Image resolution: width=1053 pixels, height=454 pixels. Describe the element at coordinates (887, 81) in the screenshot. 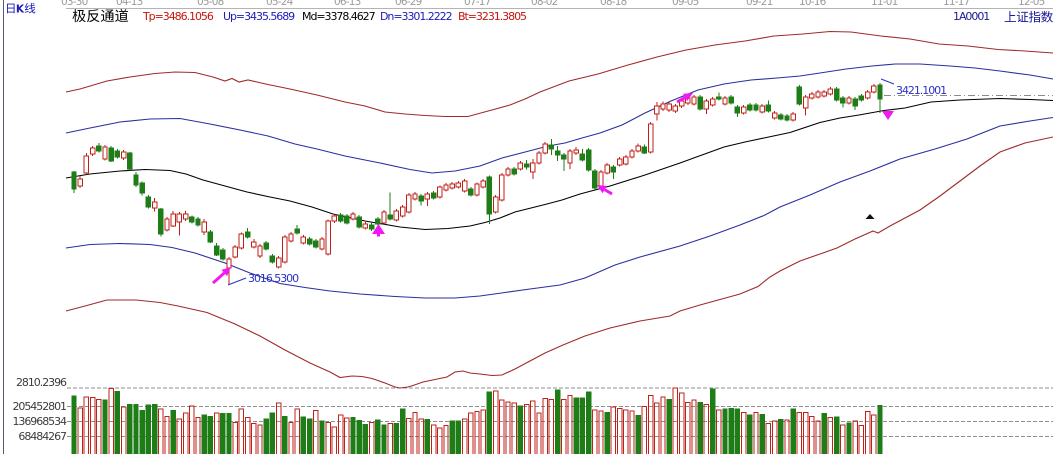

I see `last-annotation-leader` at that location.